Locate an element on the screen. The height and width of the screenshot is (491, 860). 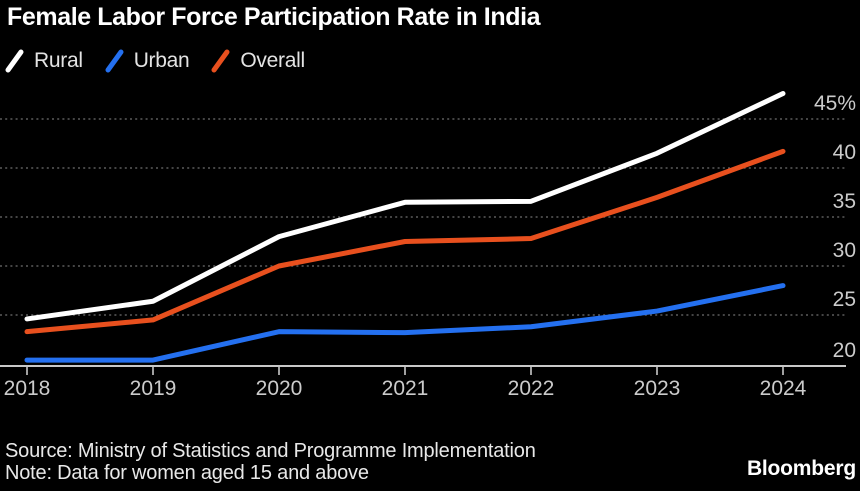
legend-slash-overall-icon is located at coordinates (220, 61).